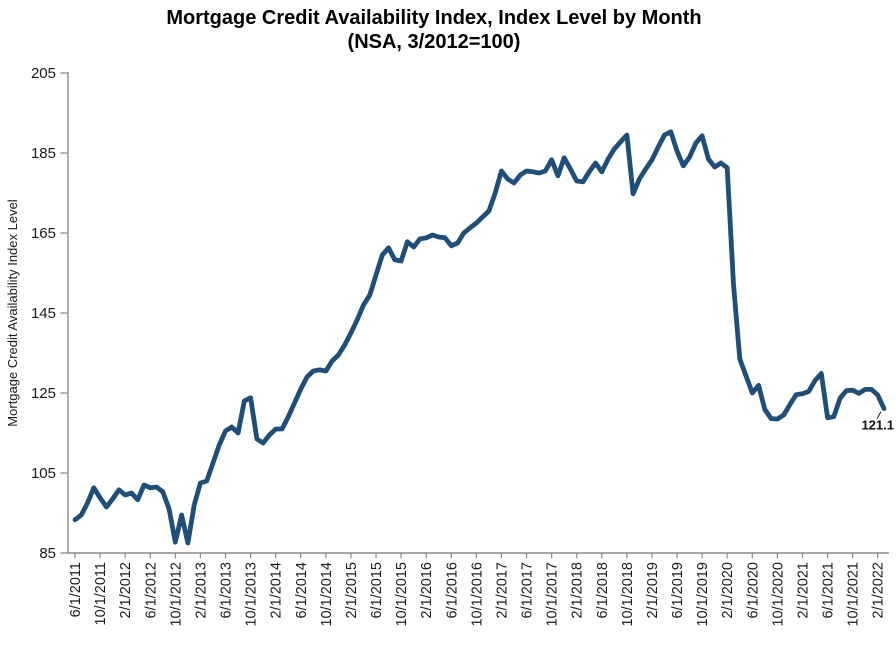  What do you see at coordinates (854, 594) in the screenshot?
I see `x-tick-label: 10/1/2021` at bounding box center [854, 594].